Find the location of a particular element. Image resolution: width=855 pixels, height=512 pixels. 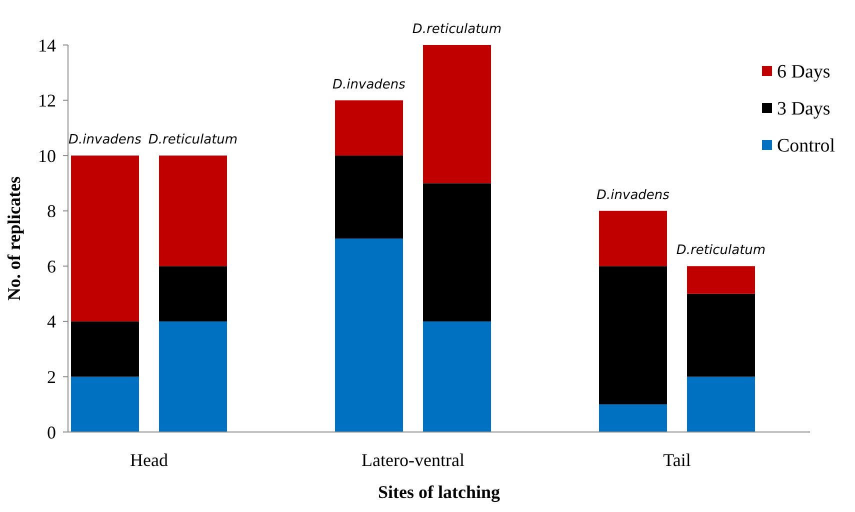

y-tick-label: 6 is located at coordinates (51, 266).